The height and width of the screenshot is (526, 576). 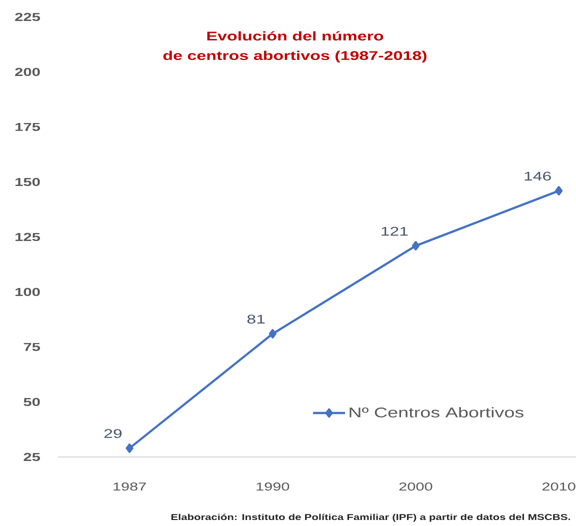 What do you see at coordinates (32, 457) in the screenshot?
I see `y-tick-label: 25` at bounding box center [32, 457].